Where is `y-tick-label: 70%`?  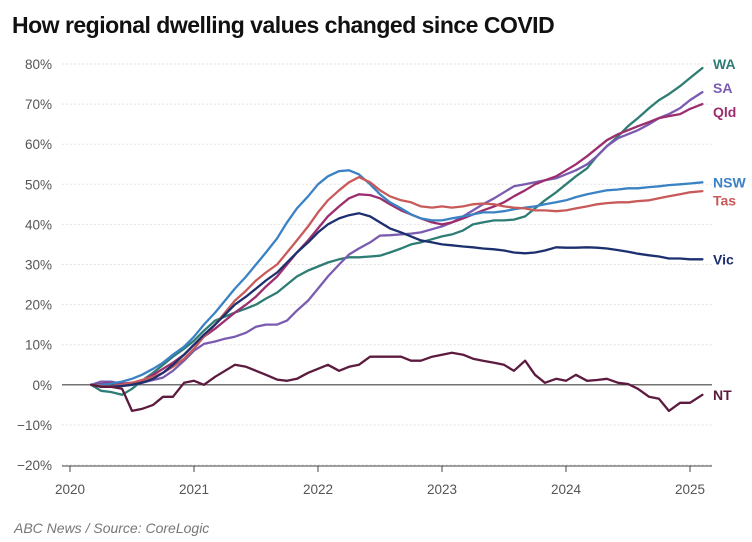
y-tick-label: 70% is located at coordinates (38, 104).